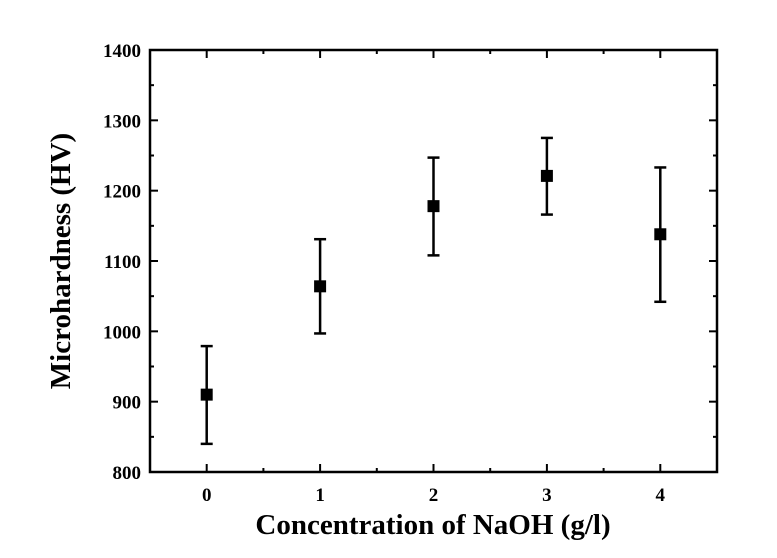 The width and height of the screenshot is (777, 558). What do you see at coordinates (320, 495) in the screenshot?
I see `x-tick-label: 1` at bounding box center [320, 495].